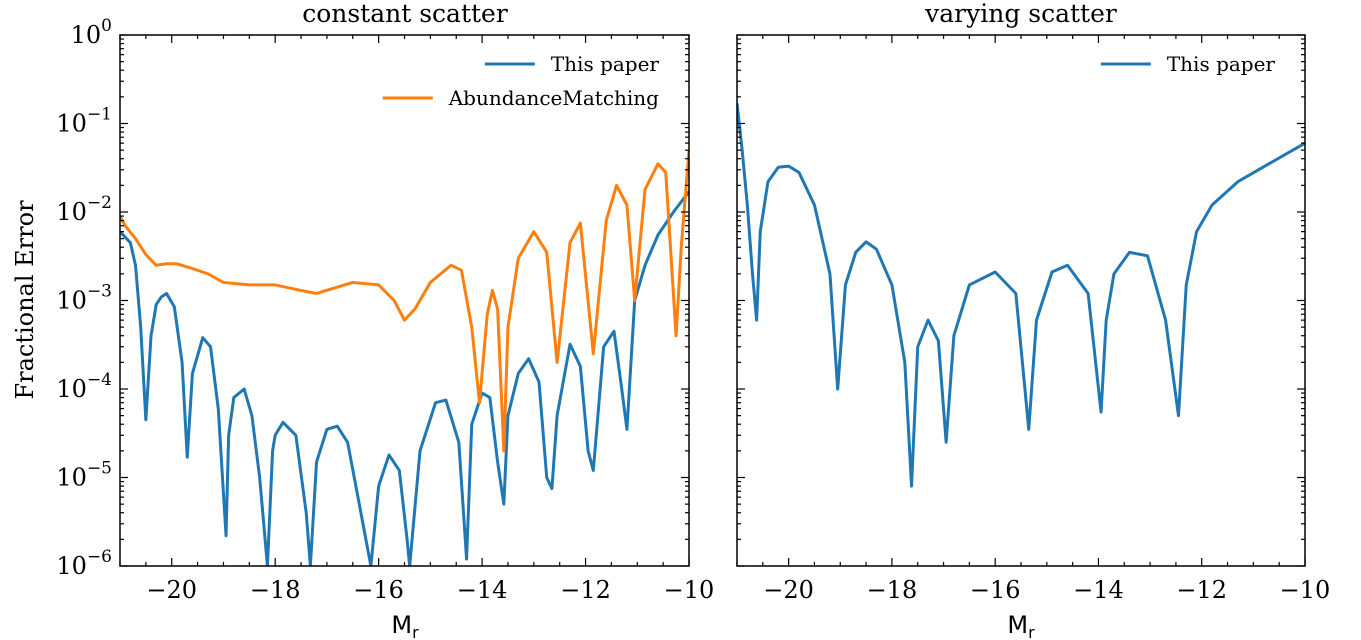 This screenshot has height=640, width=1361. I want to click on y-tick-label: 10⁻³, so click(84, 298).